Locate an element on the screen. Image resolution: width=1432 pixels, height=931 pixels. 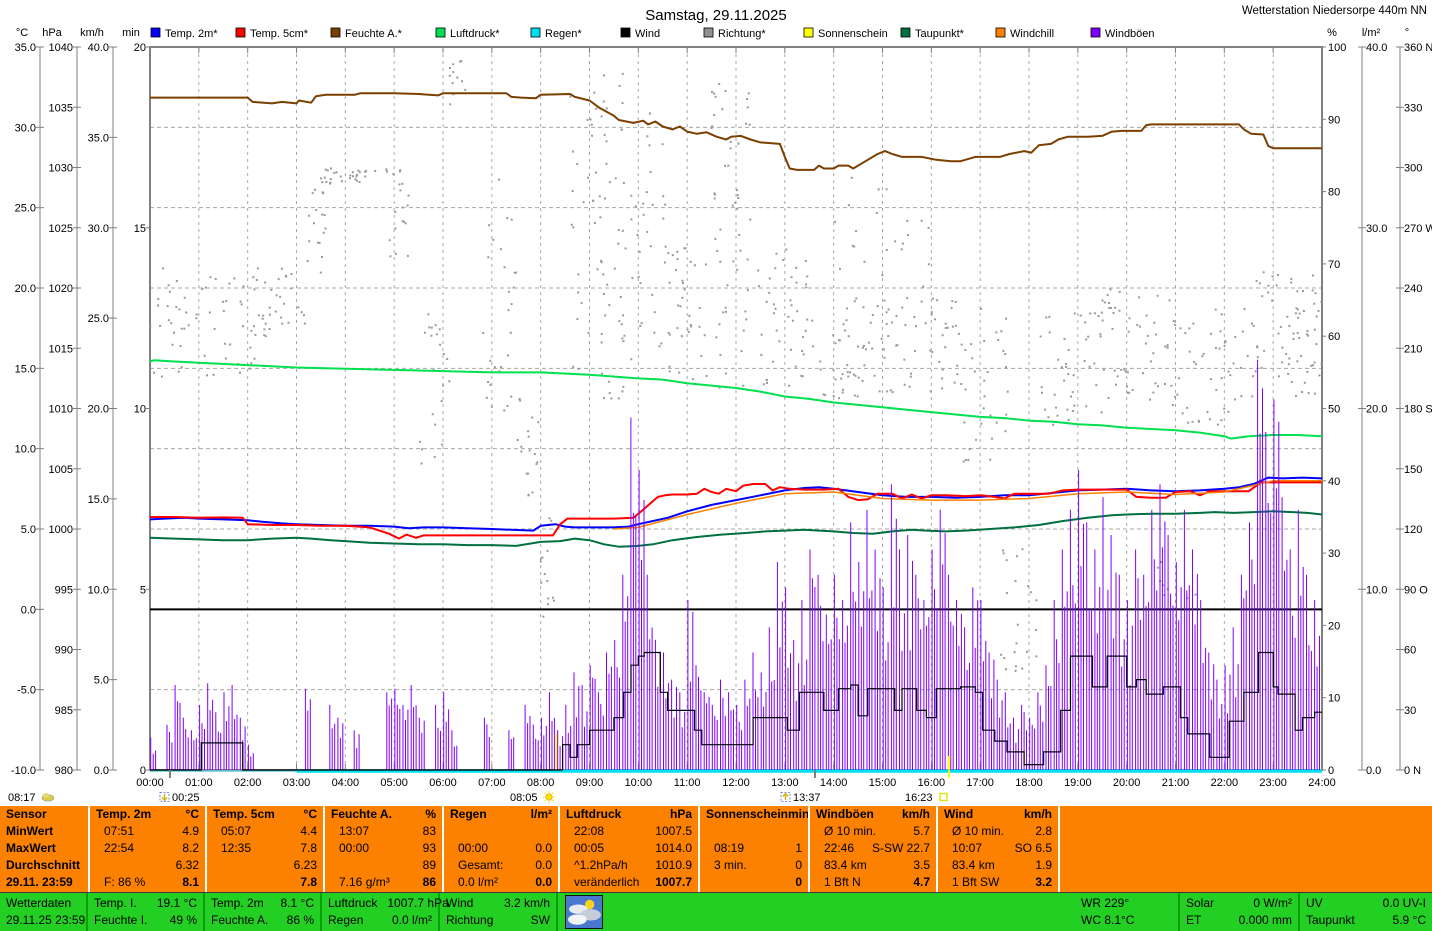
astro-markers: 08:17 00:25 08:05 13:37 16:23 is located at coordinates (479, 780).